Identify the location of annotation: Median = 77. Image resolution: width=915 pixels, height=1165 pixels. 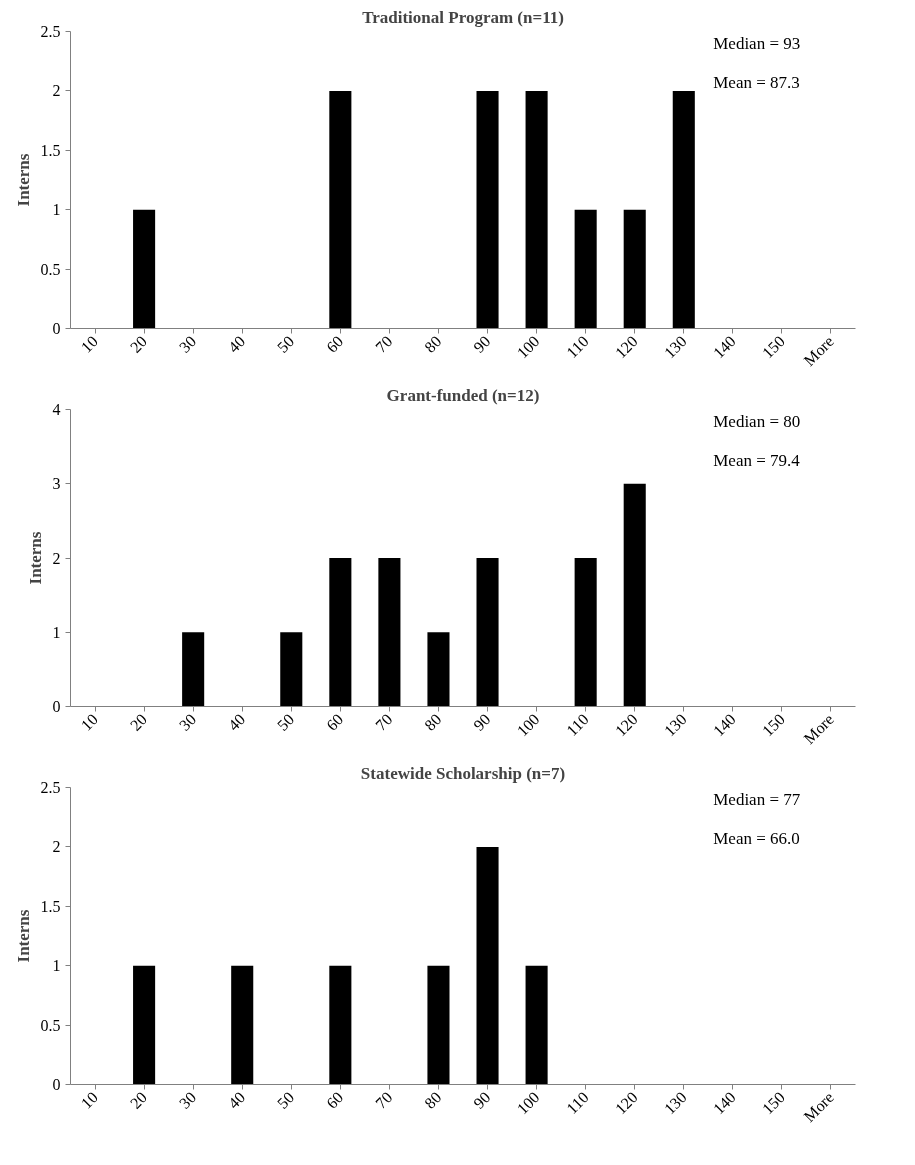
(757, 800).